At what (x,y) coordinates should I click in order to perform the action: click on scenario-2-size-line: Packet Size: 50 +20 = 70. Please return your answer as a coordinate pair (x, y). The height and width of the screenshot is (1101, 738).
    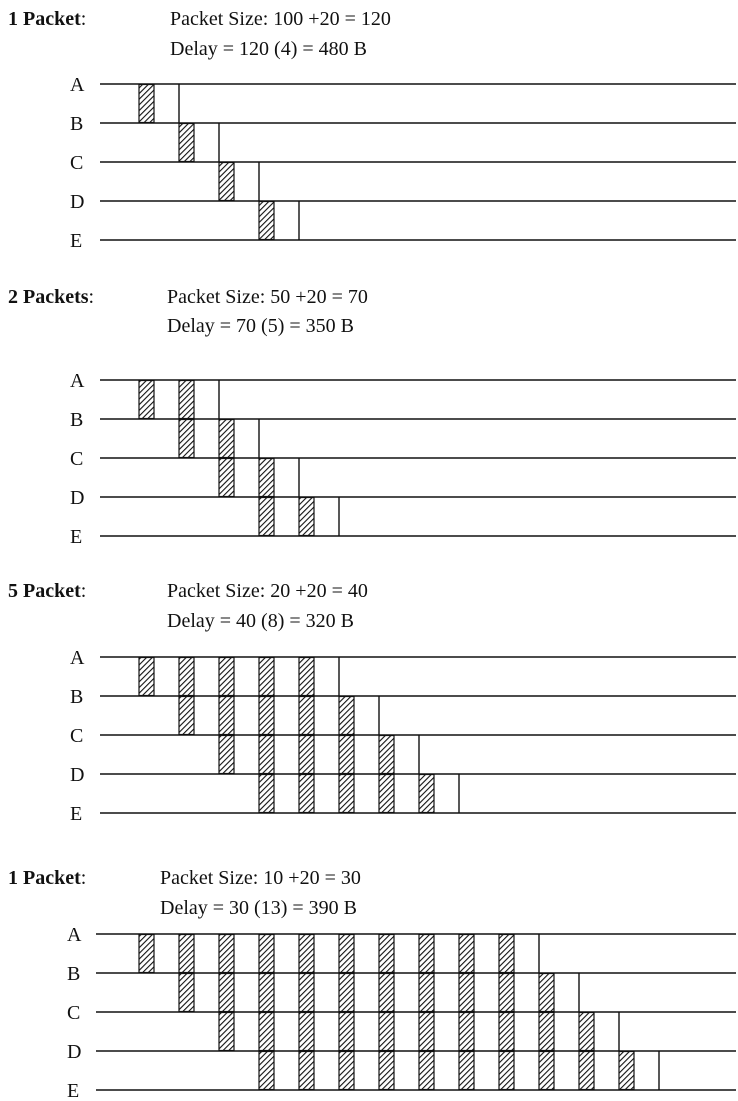
    Looking at the image, I should click on (267, 297).